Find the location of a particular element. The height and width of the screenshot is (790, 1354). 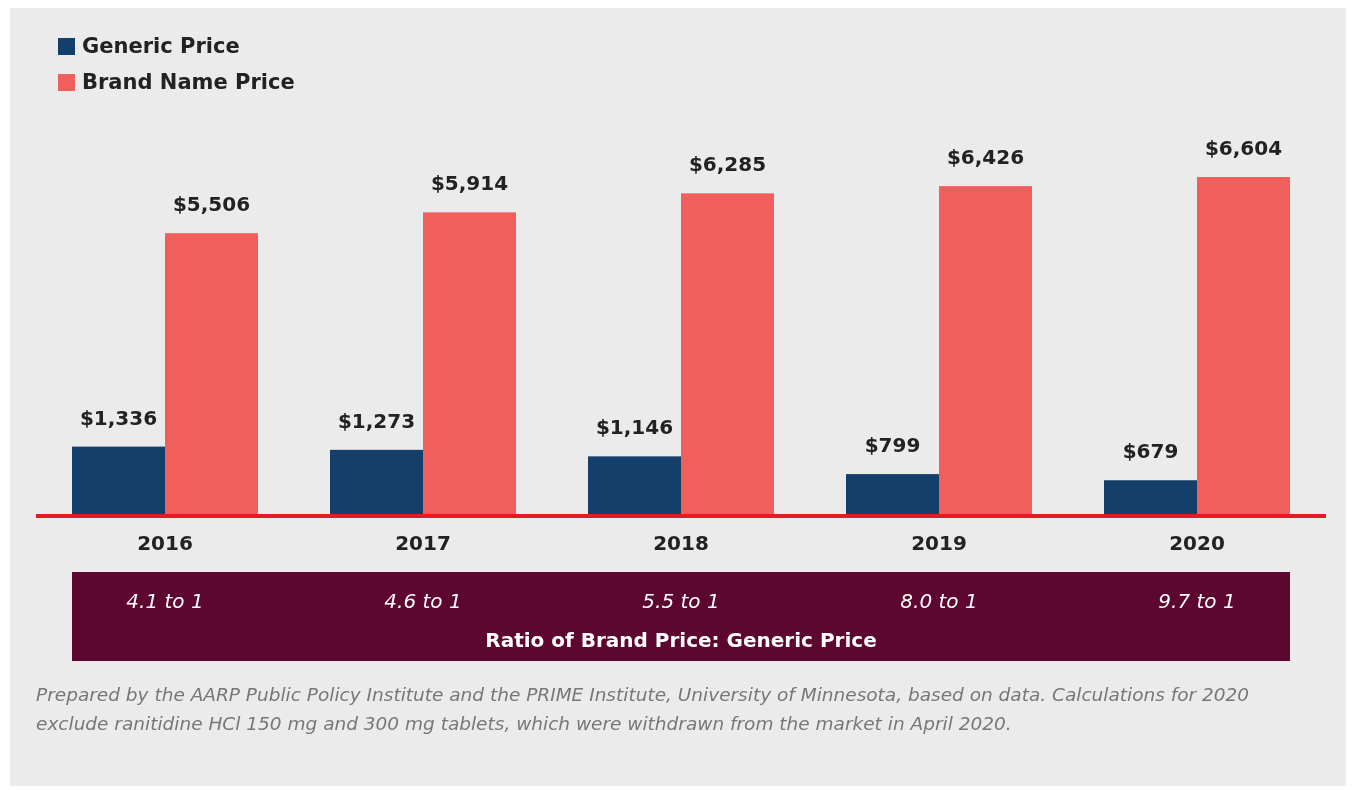

text: 9.7 to 1 is located at coordinates (1197, 601).